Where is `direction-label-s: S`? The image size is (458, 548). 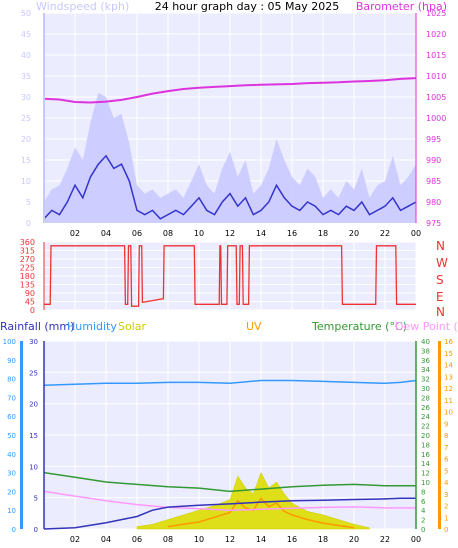 direction-label-s: S is located at coordinates (440, 280).